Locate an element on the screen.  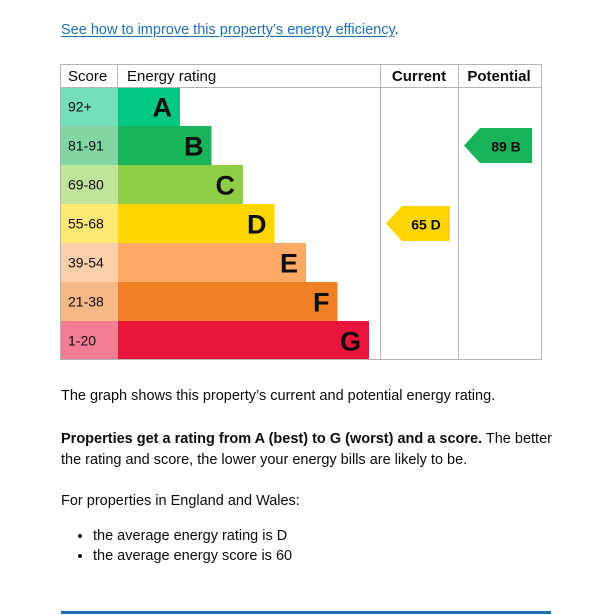
score-header: Score is located at coordinates (87, 76).